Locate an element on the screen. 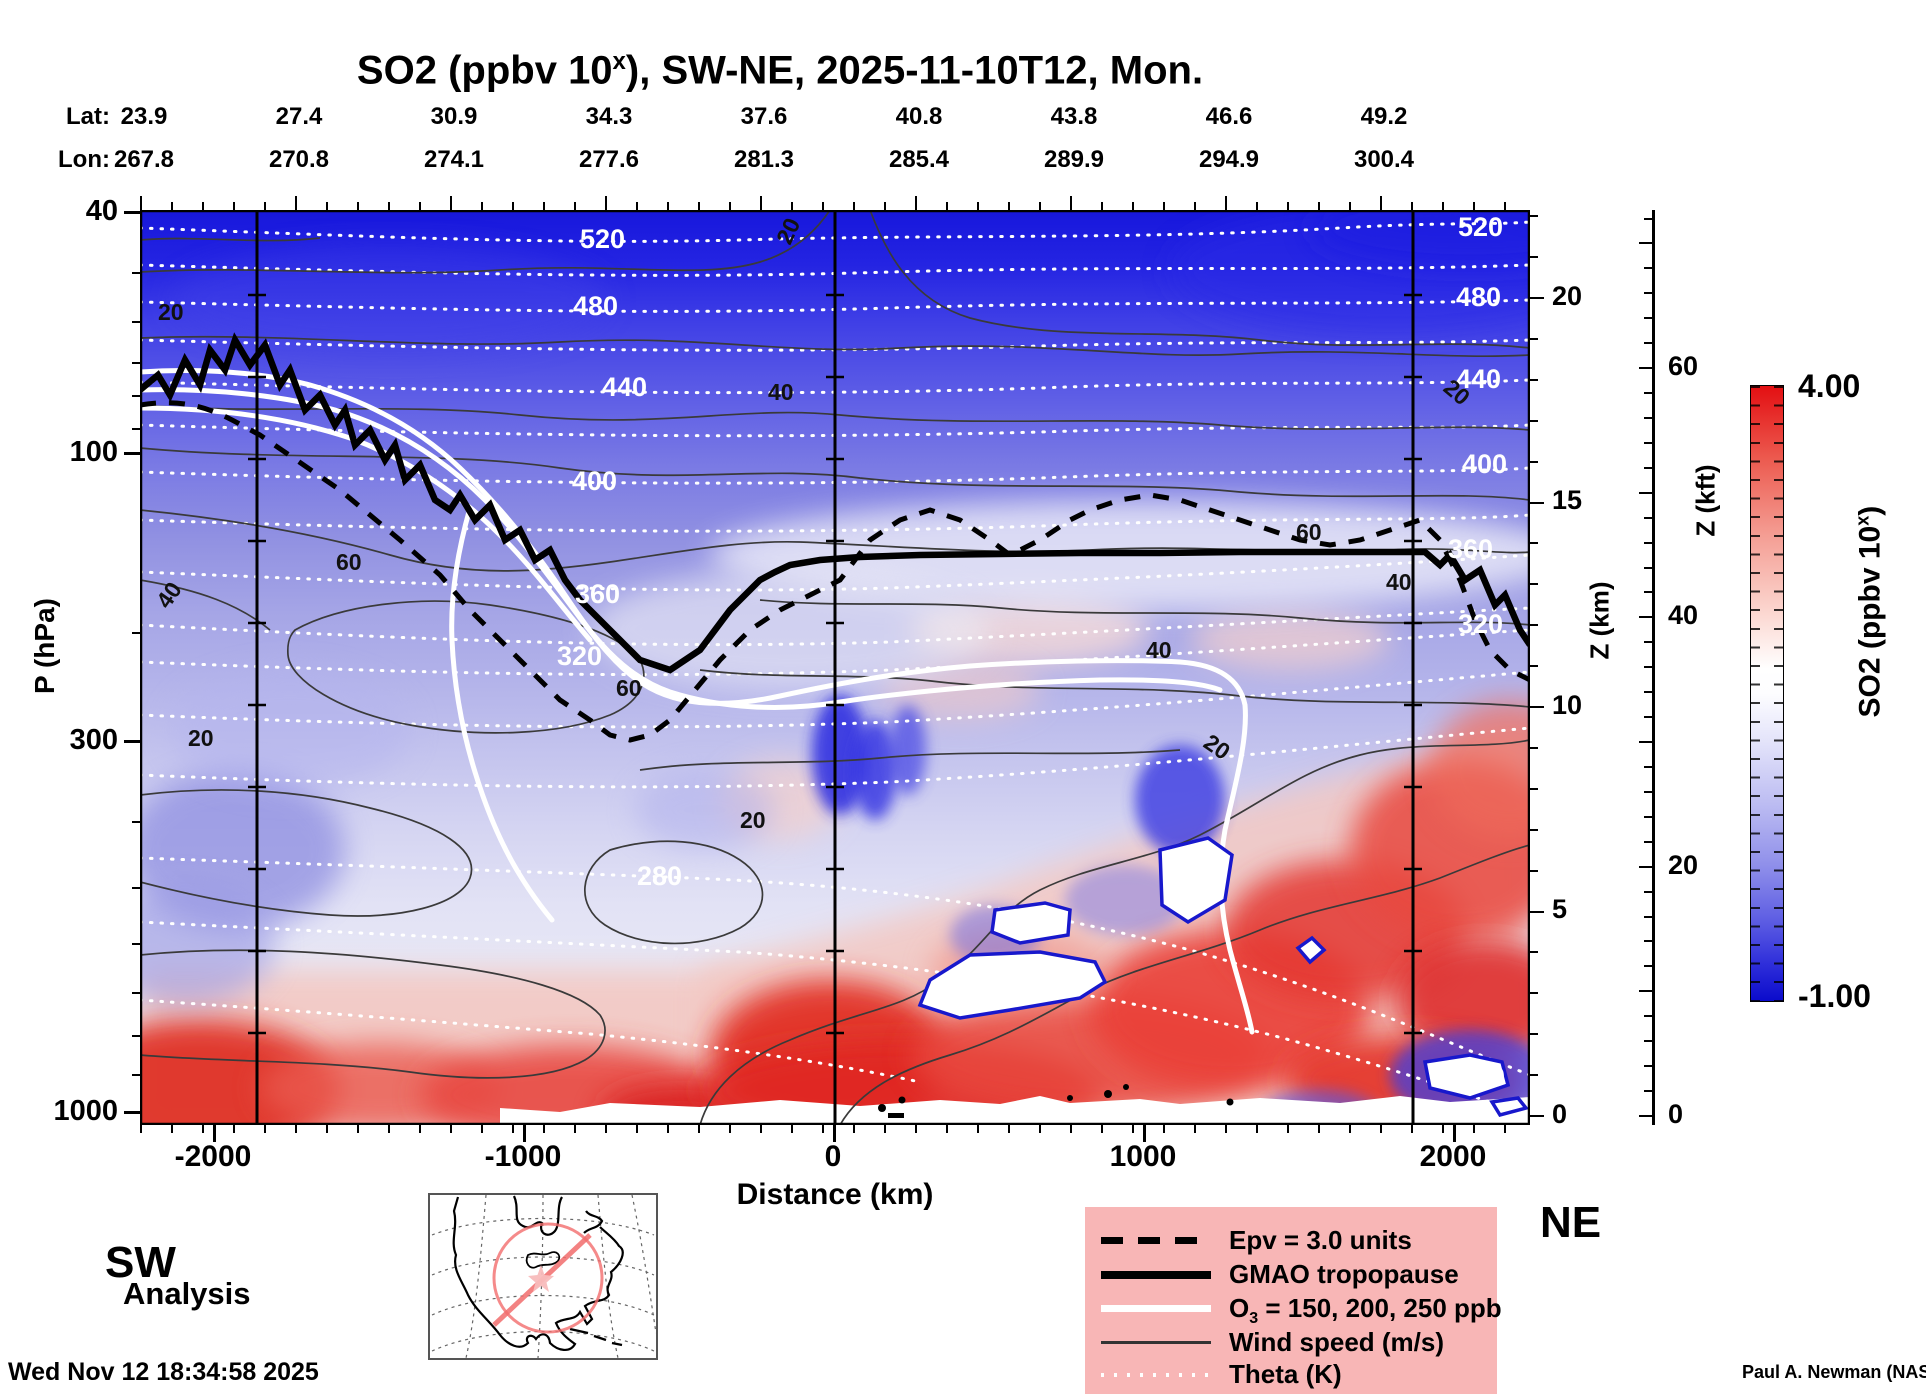 The width and height of the screenshot is (1926, 1394). theta-label: 360 is located at coordinates (597, 594).